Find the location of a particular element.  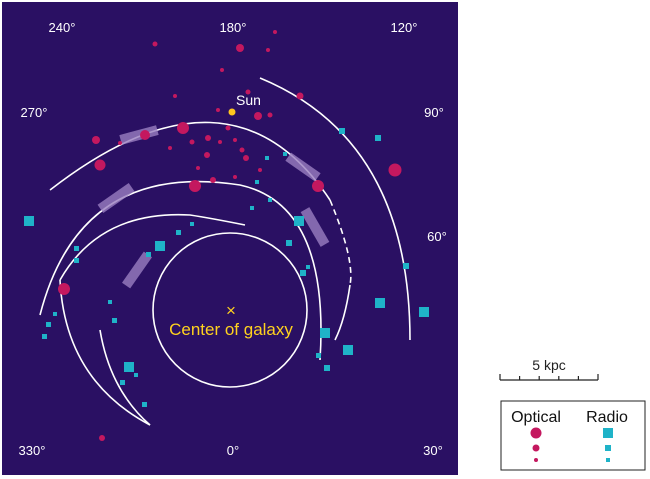

longitude-label: 240° is located at coordinates (62, 27).